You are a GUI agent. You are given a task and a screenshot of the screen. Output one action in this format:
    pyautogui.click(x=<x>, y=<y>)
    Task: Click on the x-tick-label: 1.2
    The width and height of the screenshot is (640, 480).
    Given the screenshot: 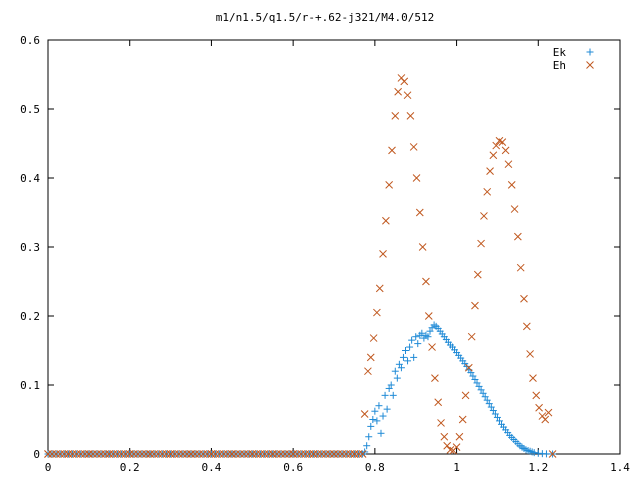 What is the action you would take?
    pyautogui.click(x=538, y=467)
    